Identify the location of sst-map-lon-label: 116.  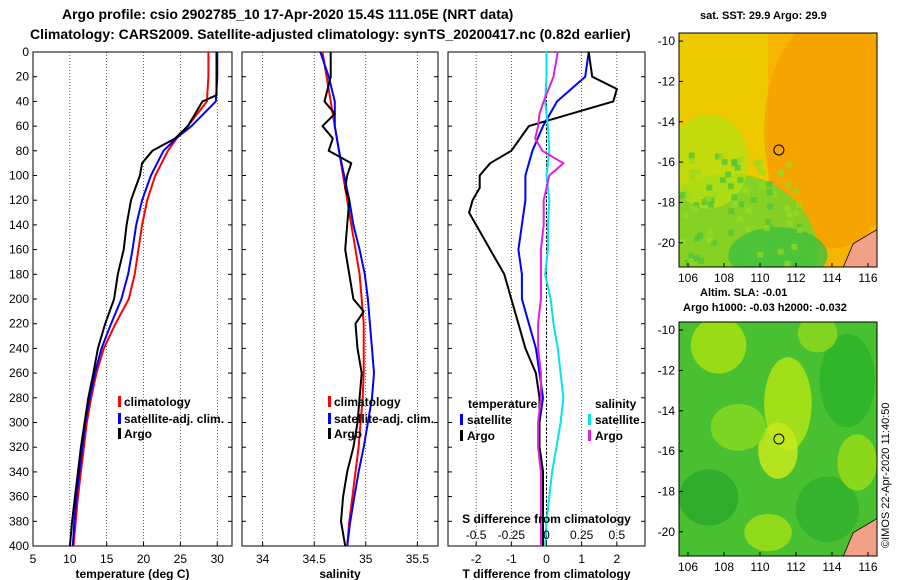
(867, 278).